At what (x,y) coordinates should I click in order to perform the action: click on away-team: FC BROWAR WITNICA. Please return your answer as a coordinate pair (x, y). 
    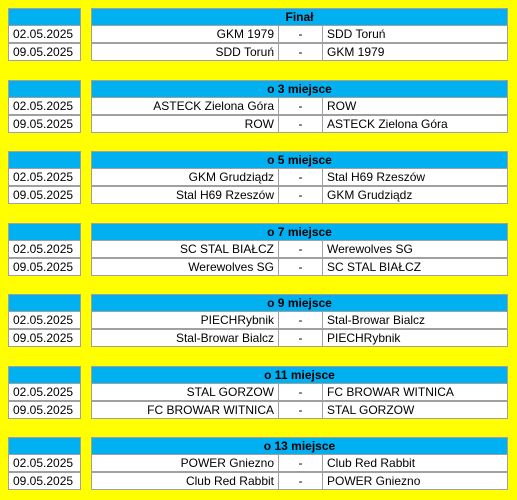
    Looking at the image, I should click on (415, 391).